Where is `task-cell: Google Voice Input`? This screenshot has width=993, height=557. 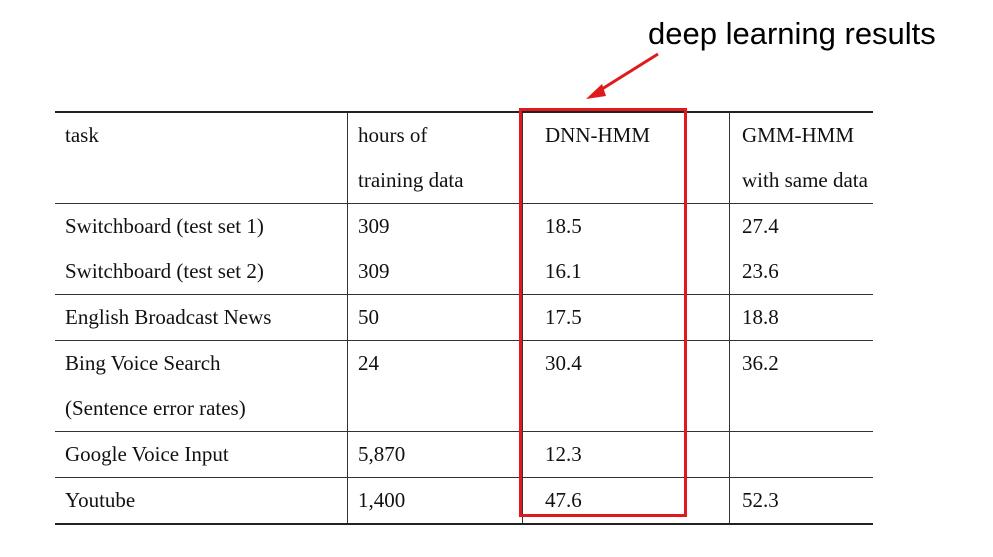
task-cell: Google Voice Input is located at coordinates (201, 454).